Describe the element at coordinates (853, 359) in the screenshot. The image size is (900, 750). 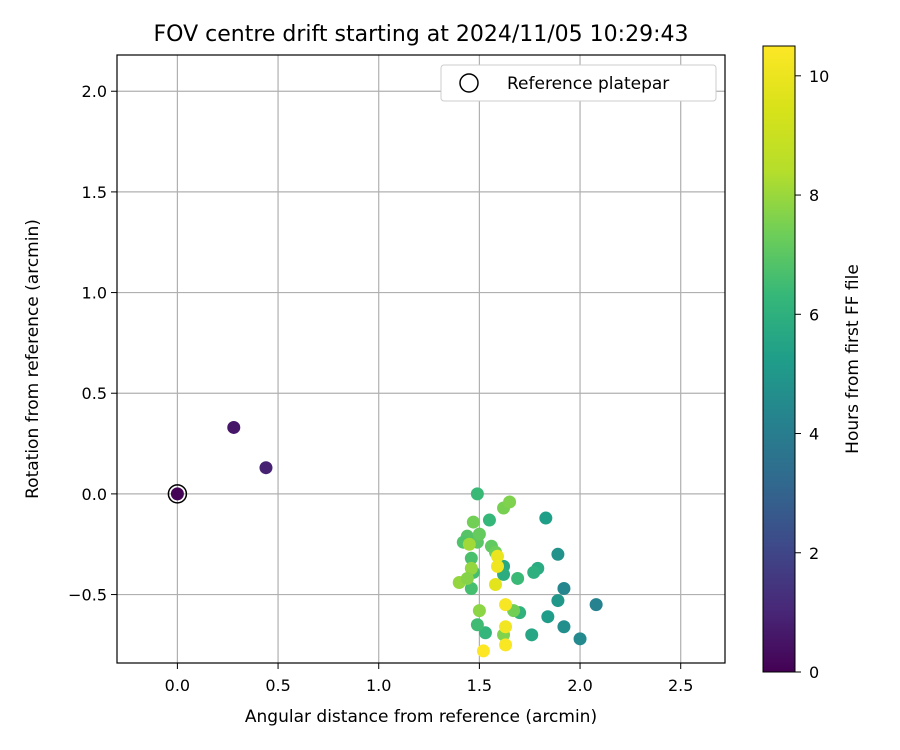
I see `colorbar-label: Hours from first FF file` at that location.